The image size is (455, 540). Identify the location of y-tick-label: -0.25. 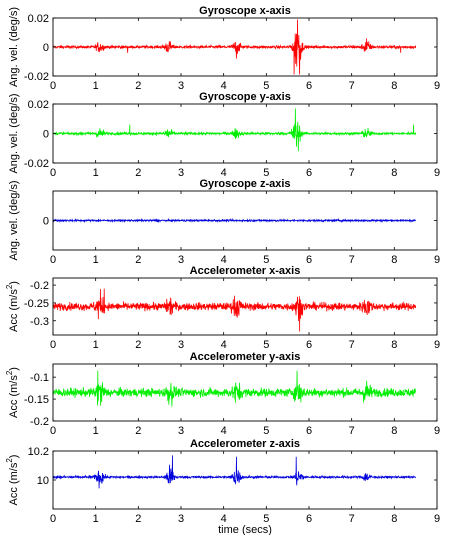
(36, 304).